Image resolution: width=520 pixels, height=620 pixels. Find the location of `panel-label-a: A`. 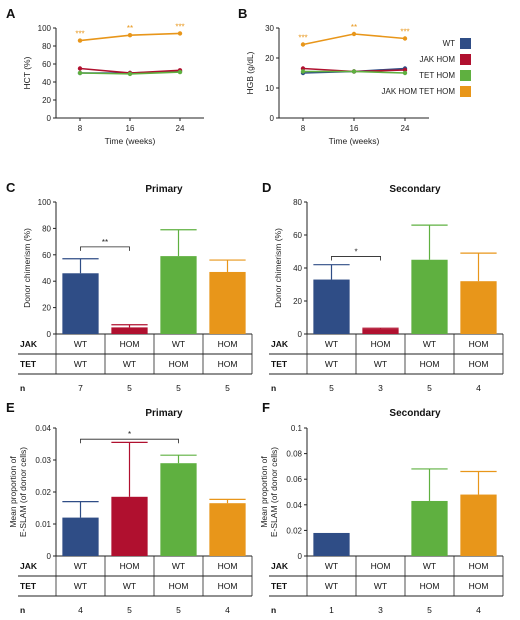

panel-label-a: A is located at coordinates (11, 13).